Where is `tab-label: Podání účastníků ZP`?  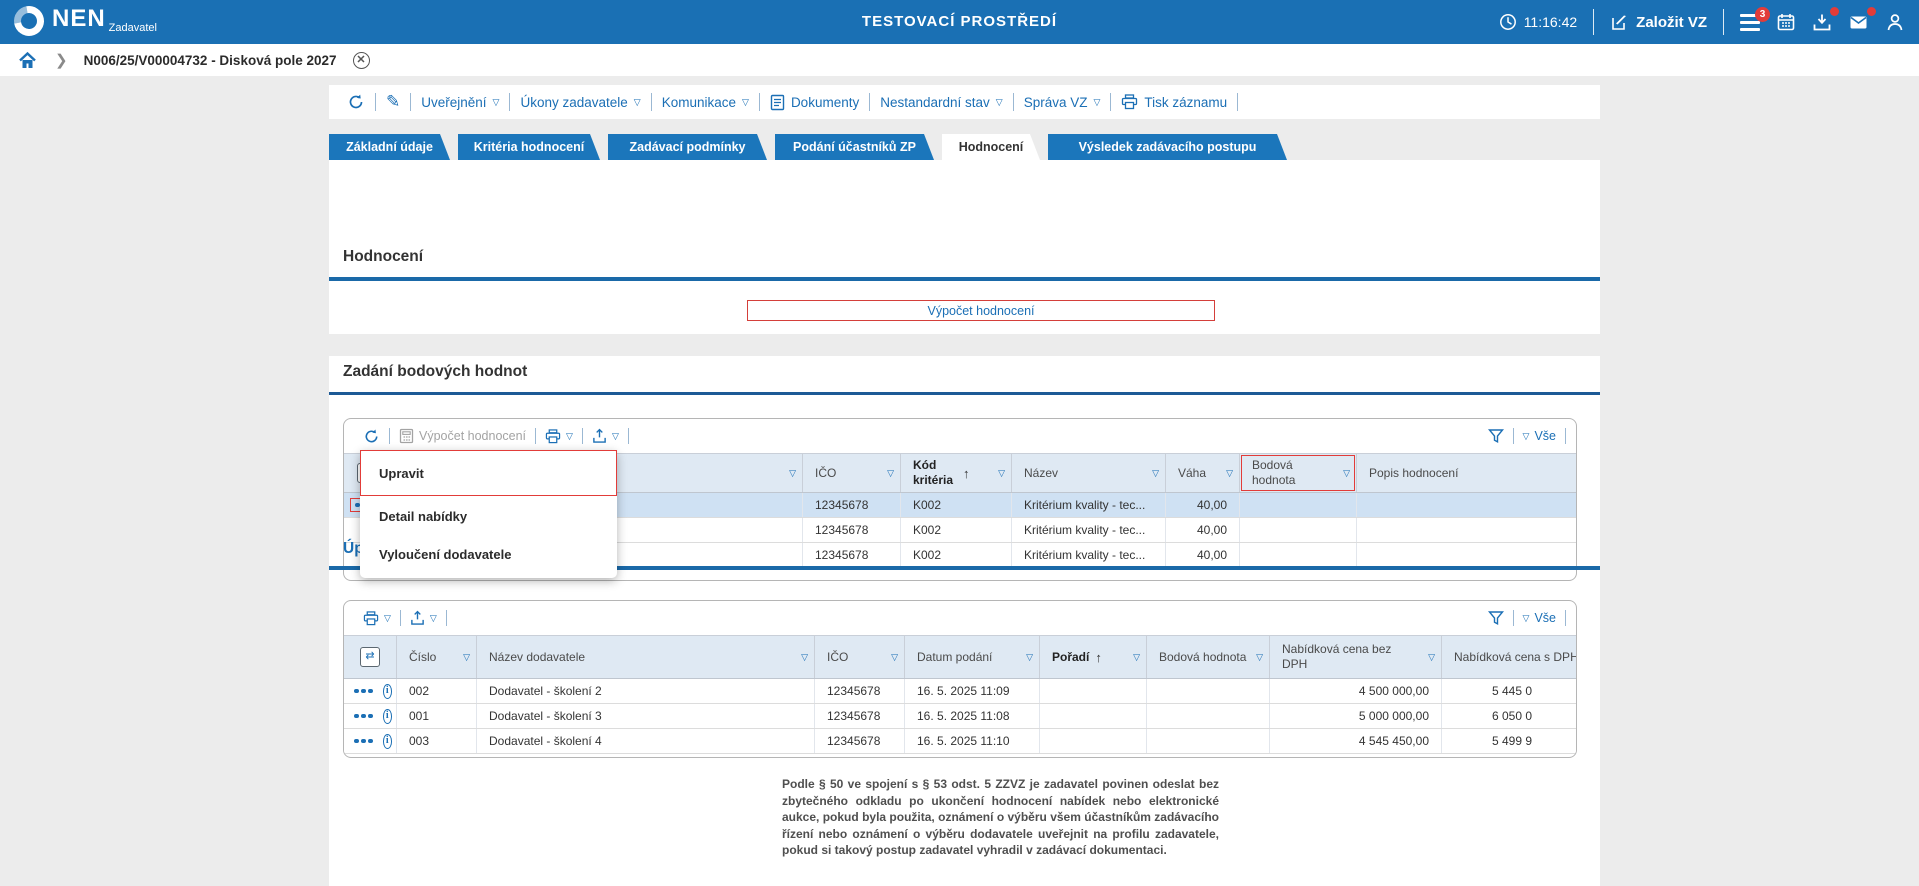 tab-label: Podání účastníků ZP is located at coordinates (854, 147).